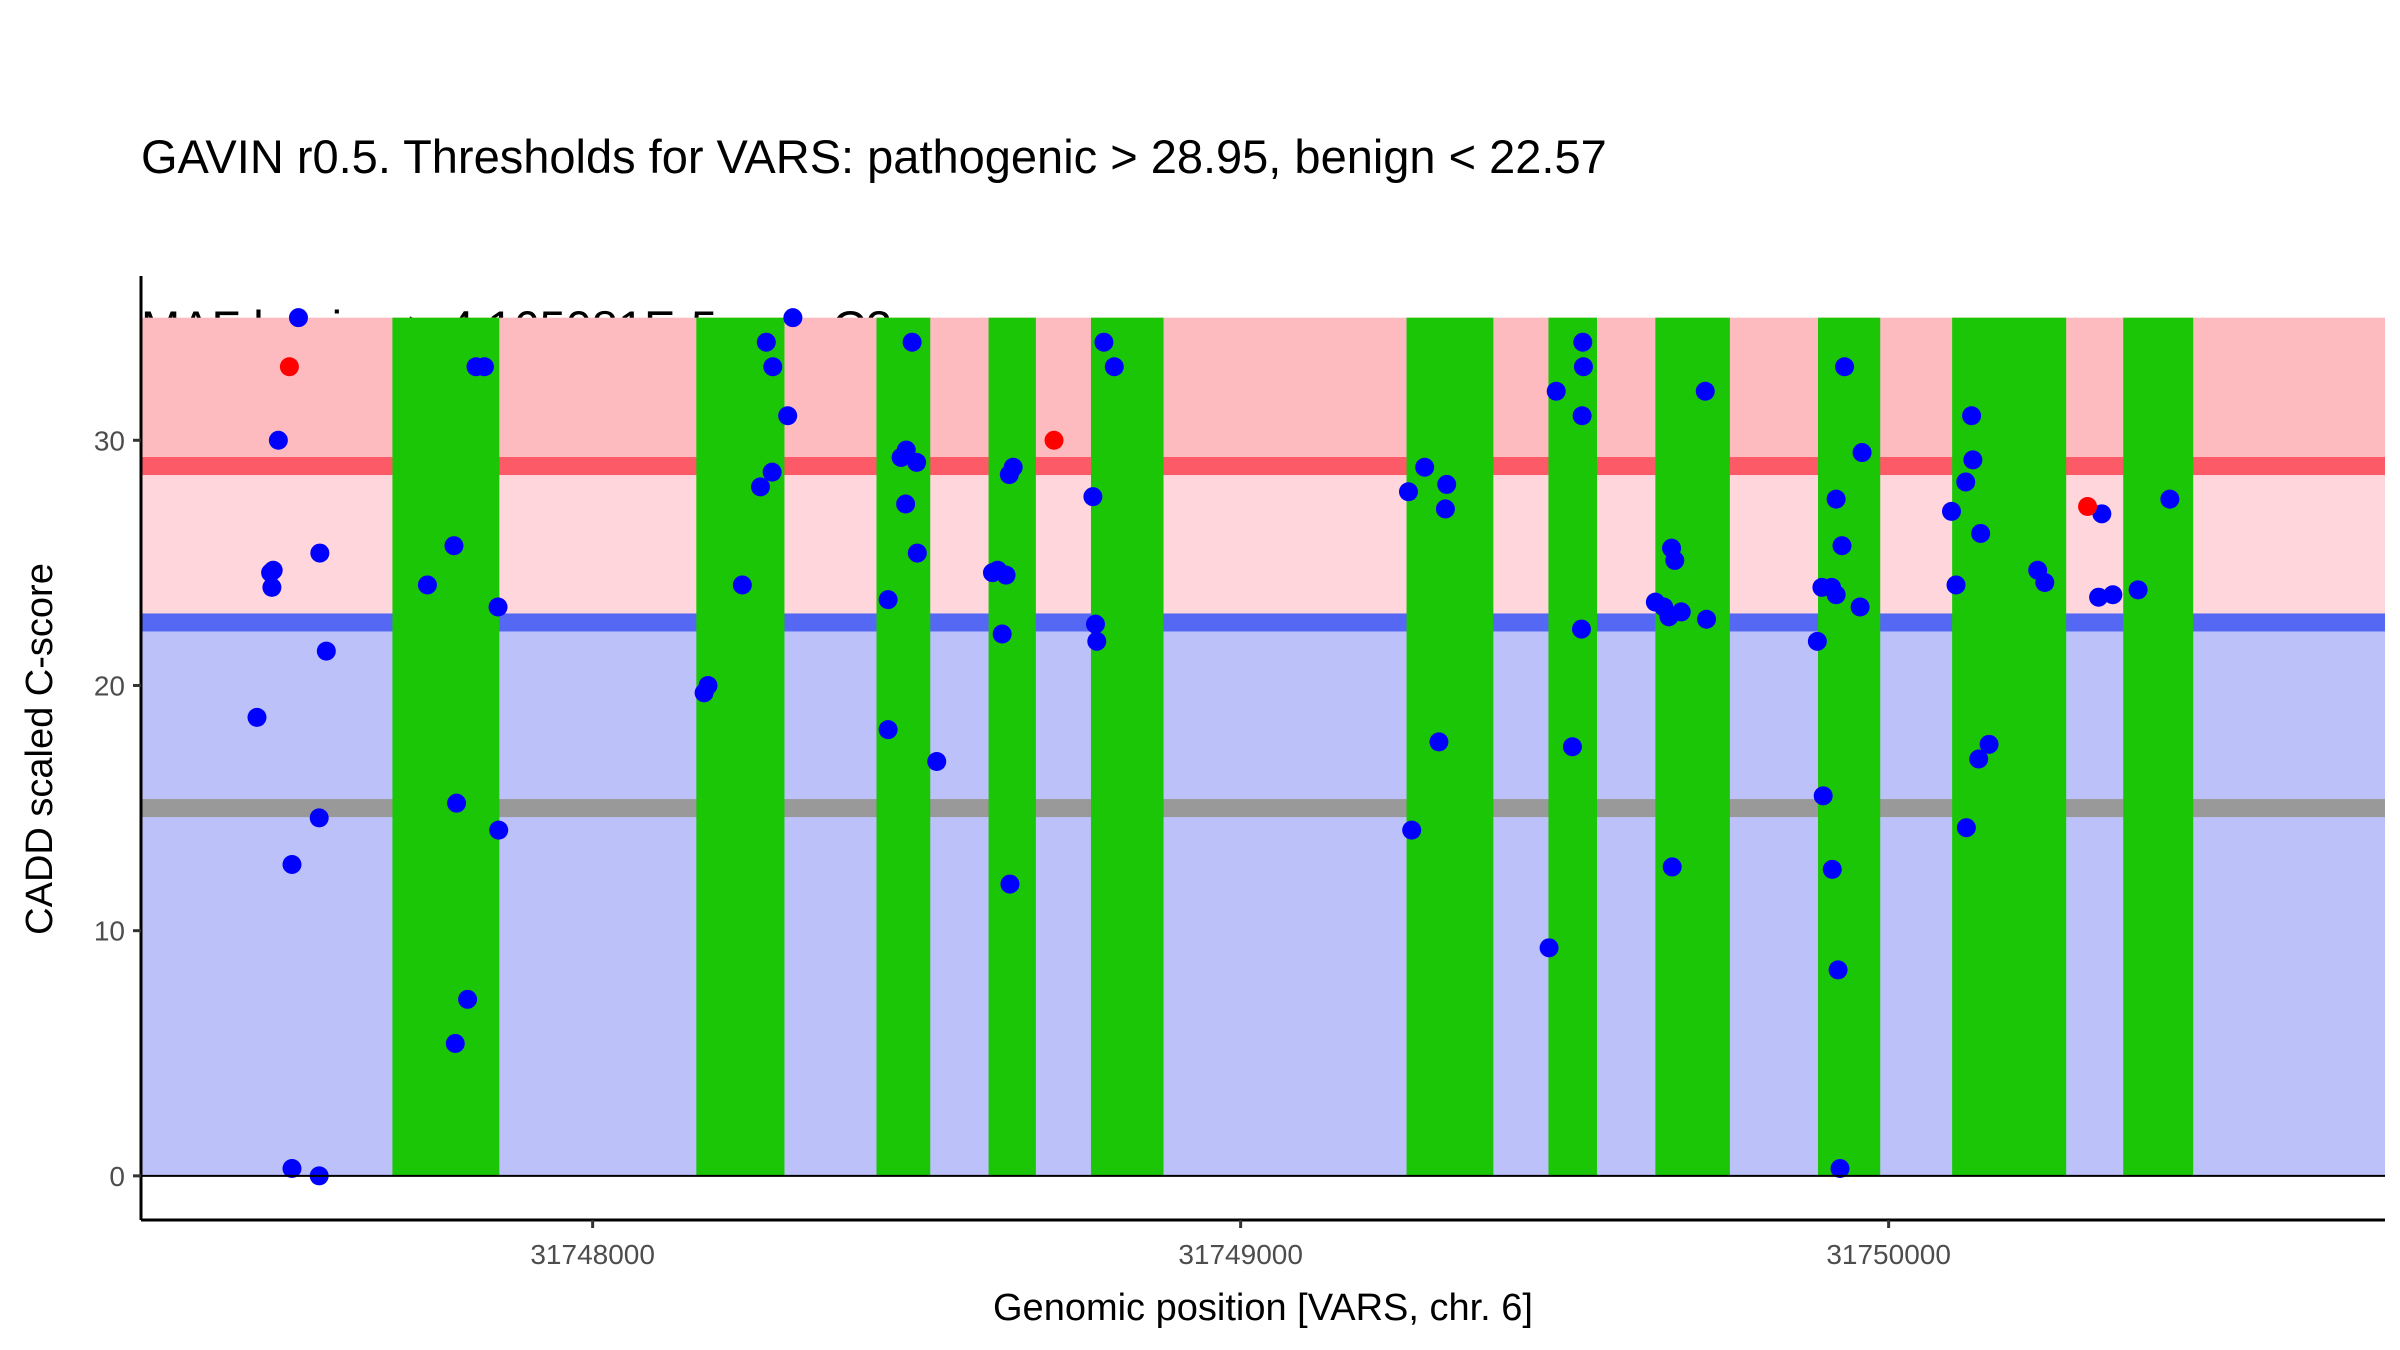  I want to click on x-axis-title: Genomic position [VARS, chr. 6], so click(1263, 1308).